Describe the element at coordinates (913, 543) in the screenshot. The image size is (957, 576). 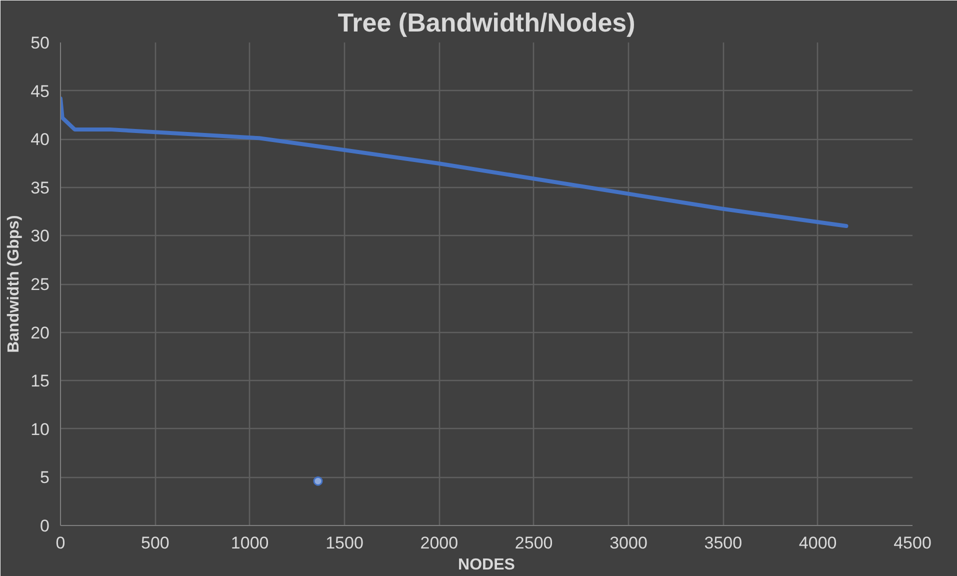
I see `x-tick-label: 4500` at that location.